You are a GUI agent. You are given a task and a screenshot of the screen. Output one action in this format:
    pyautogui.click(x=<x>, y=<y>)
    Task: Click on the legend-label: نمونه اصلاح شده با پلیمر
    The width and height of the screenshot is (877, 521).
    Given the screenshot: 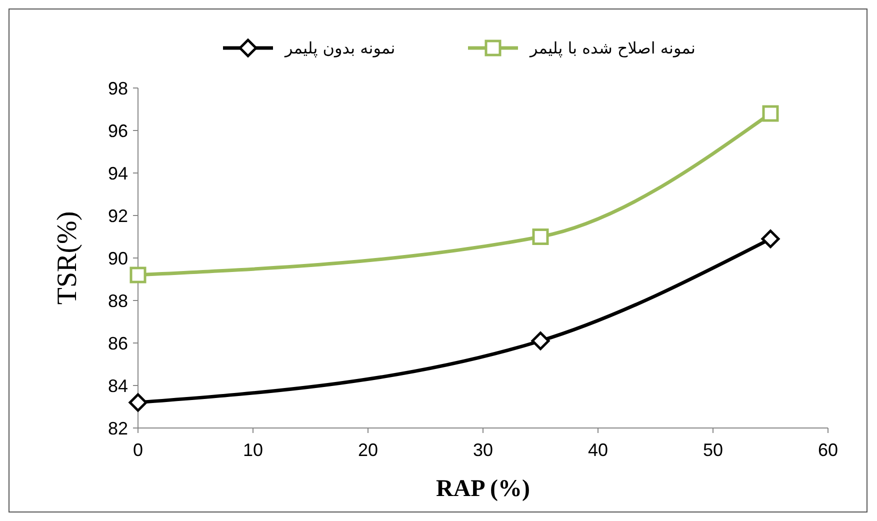 What is the action you would take?
    pyautogui.click(x=612, y=48)
    